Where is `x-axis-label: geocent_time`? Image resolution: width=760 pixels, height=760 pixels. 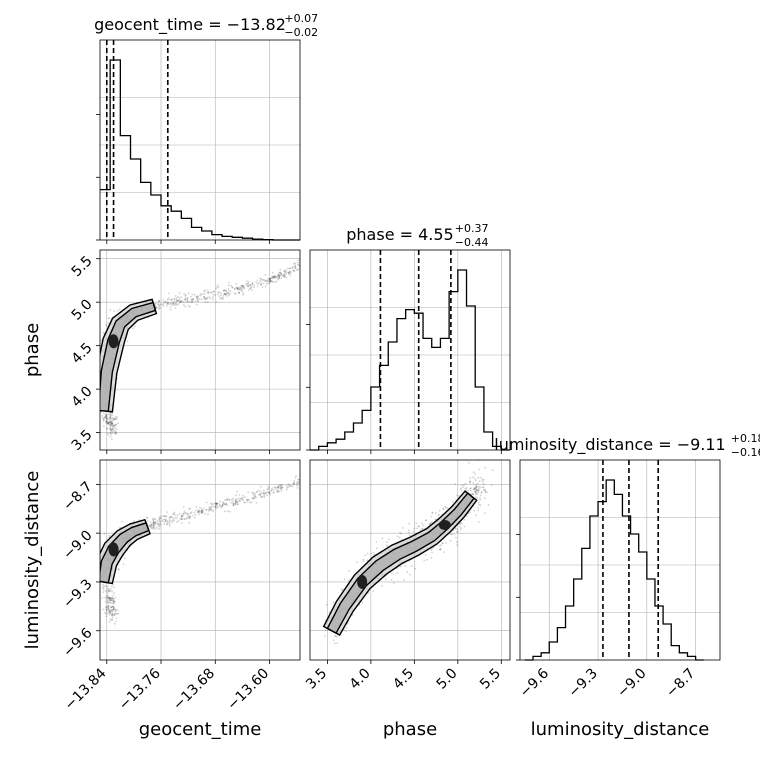 x-axis-label: geocent_time is located at coordinates (200, 729).